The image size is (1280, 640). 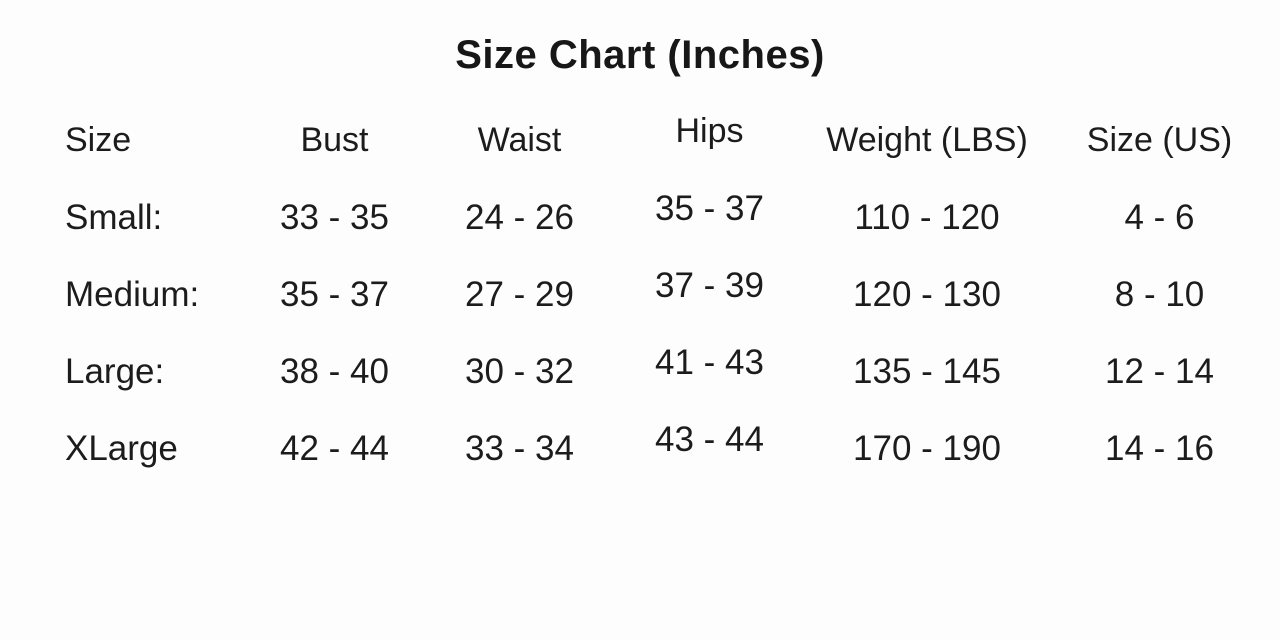 I want to click on table-cell: 4 - 6, so click(x=1159, y=217).